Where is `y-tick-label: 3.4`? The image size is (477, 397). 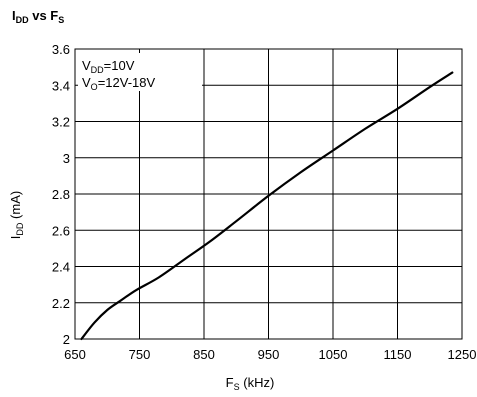
y-tick-label: 3.4 is located at coordinates (61, 85).